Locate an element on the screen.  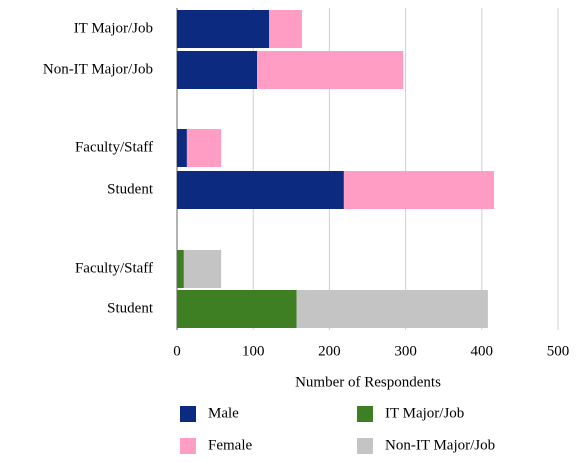
x-tick-label: 200 is located at coordinates (329, 351).